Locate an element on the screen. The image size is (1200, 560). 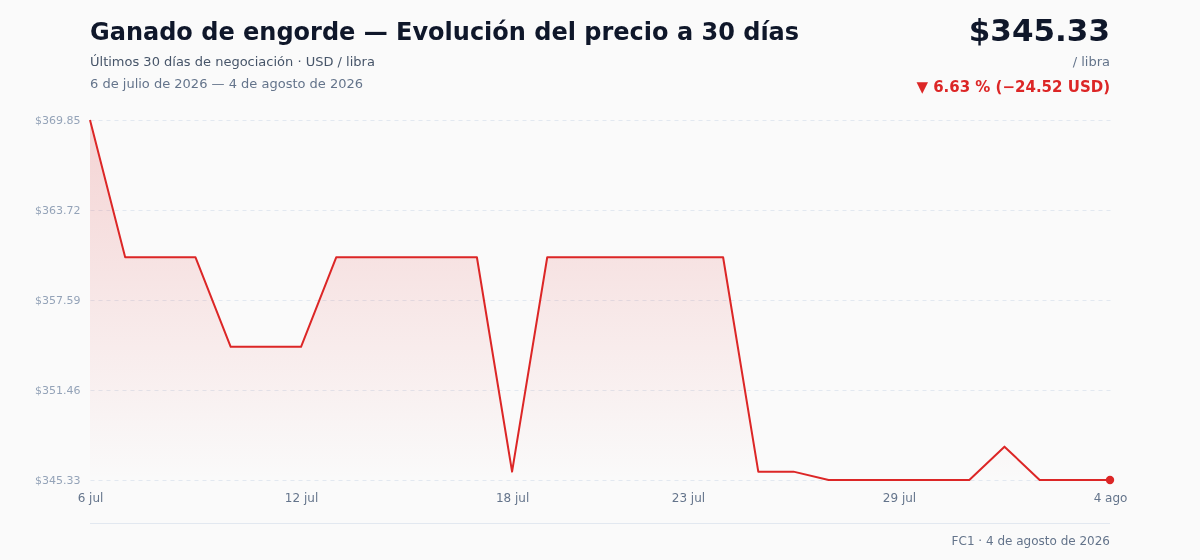
text: / libra is located at coordinates (1091, 61).